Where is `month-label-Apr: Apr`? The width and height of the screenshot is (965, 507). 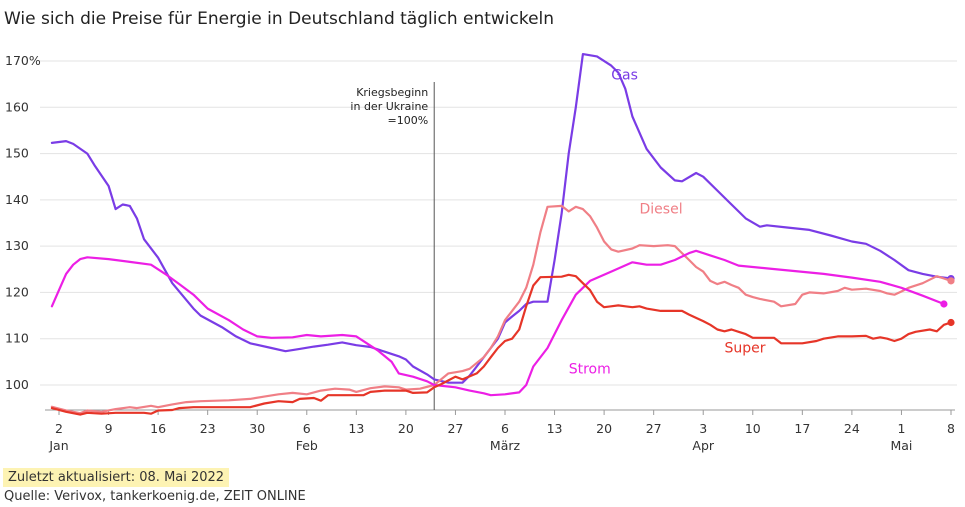
month-label-Apr: Apr is located at coordinates (703, 445).